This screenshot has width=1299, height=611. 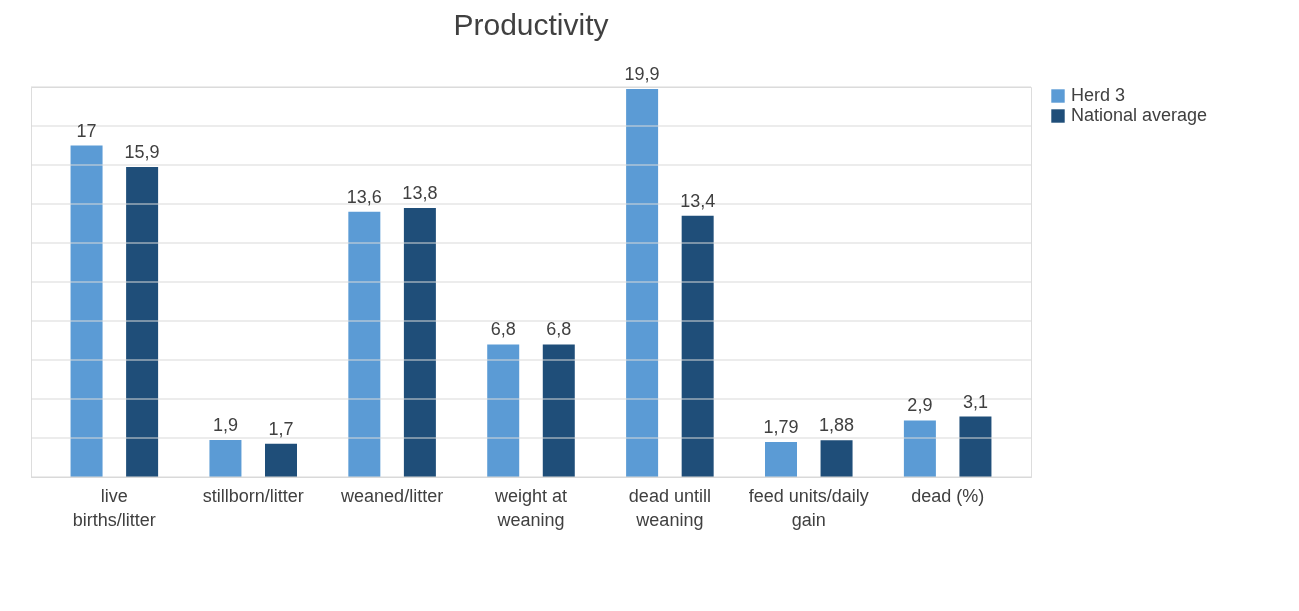 I want to click on data-label: 13,4, so click(x=698, y=200).